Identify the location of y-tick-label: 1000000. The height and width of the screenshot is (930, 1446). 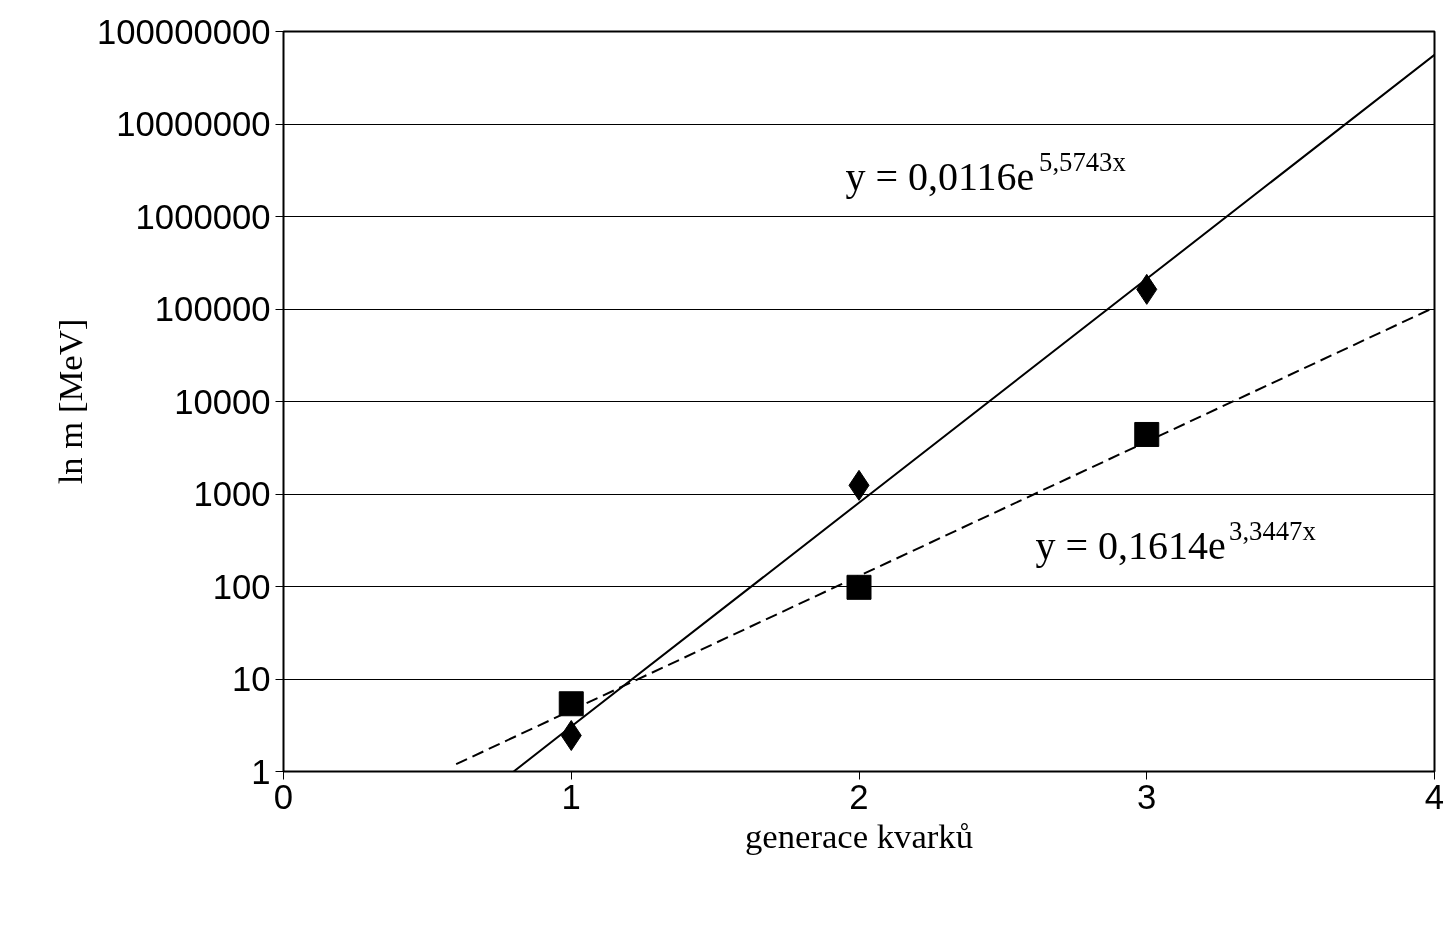
(203, 216).